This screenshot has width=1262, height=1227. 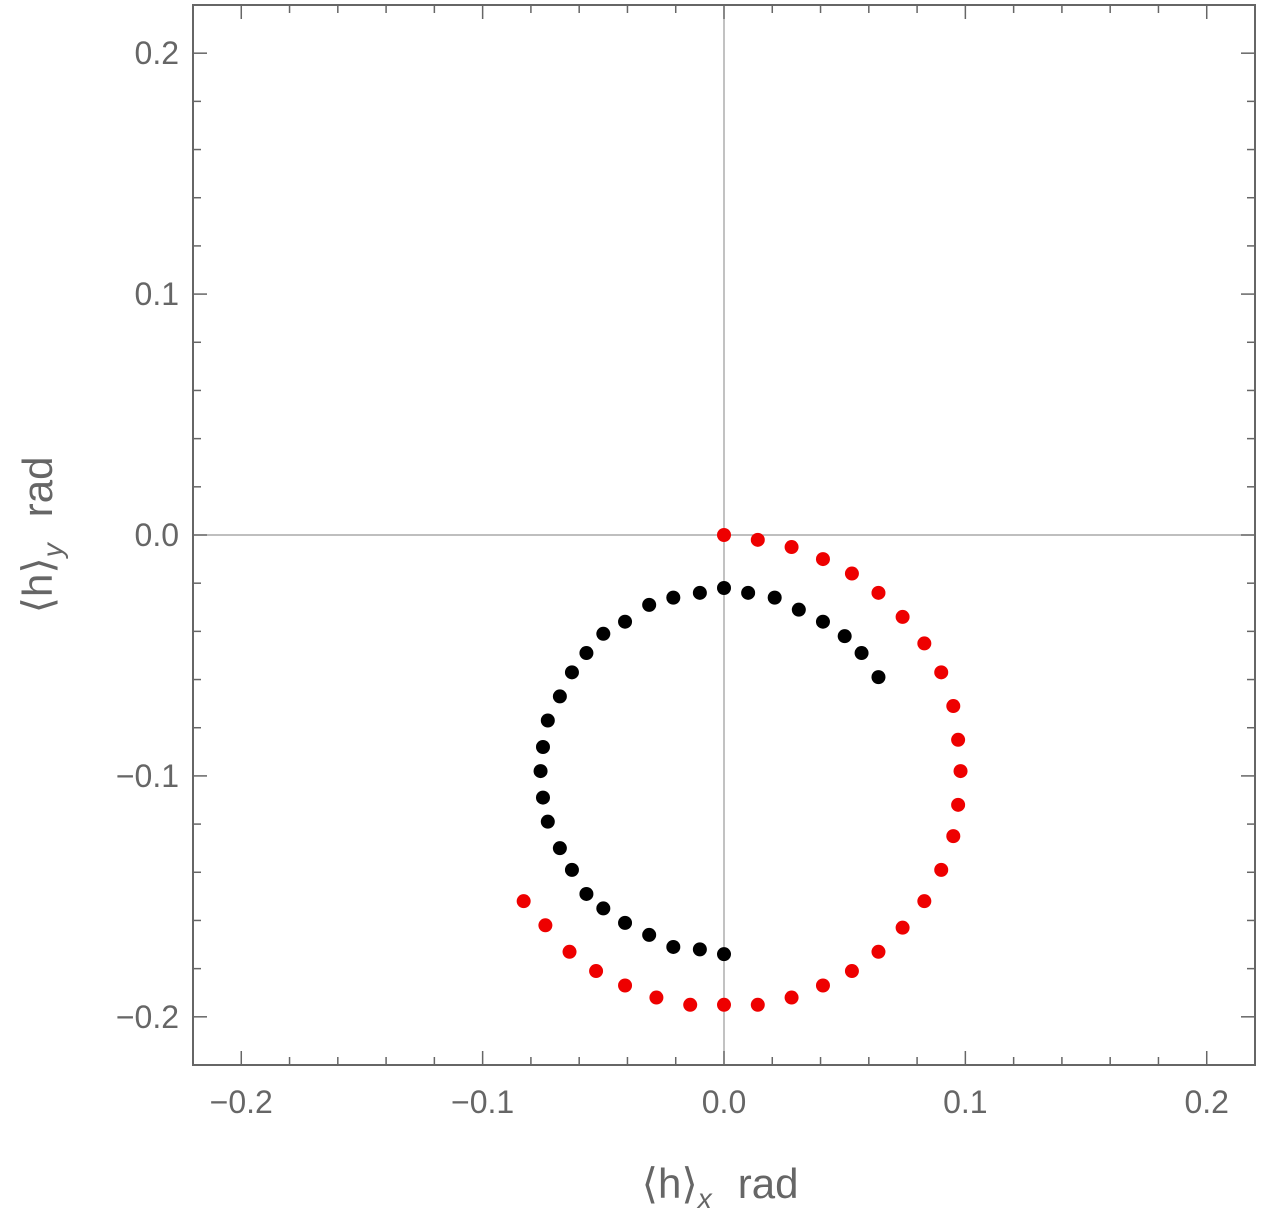 I want to click on x-tick-label: 0.2, so click(x=1206, y=1102).